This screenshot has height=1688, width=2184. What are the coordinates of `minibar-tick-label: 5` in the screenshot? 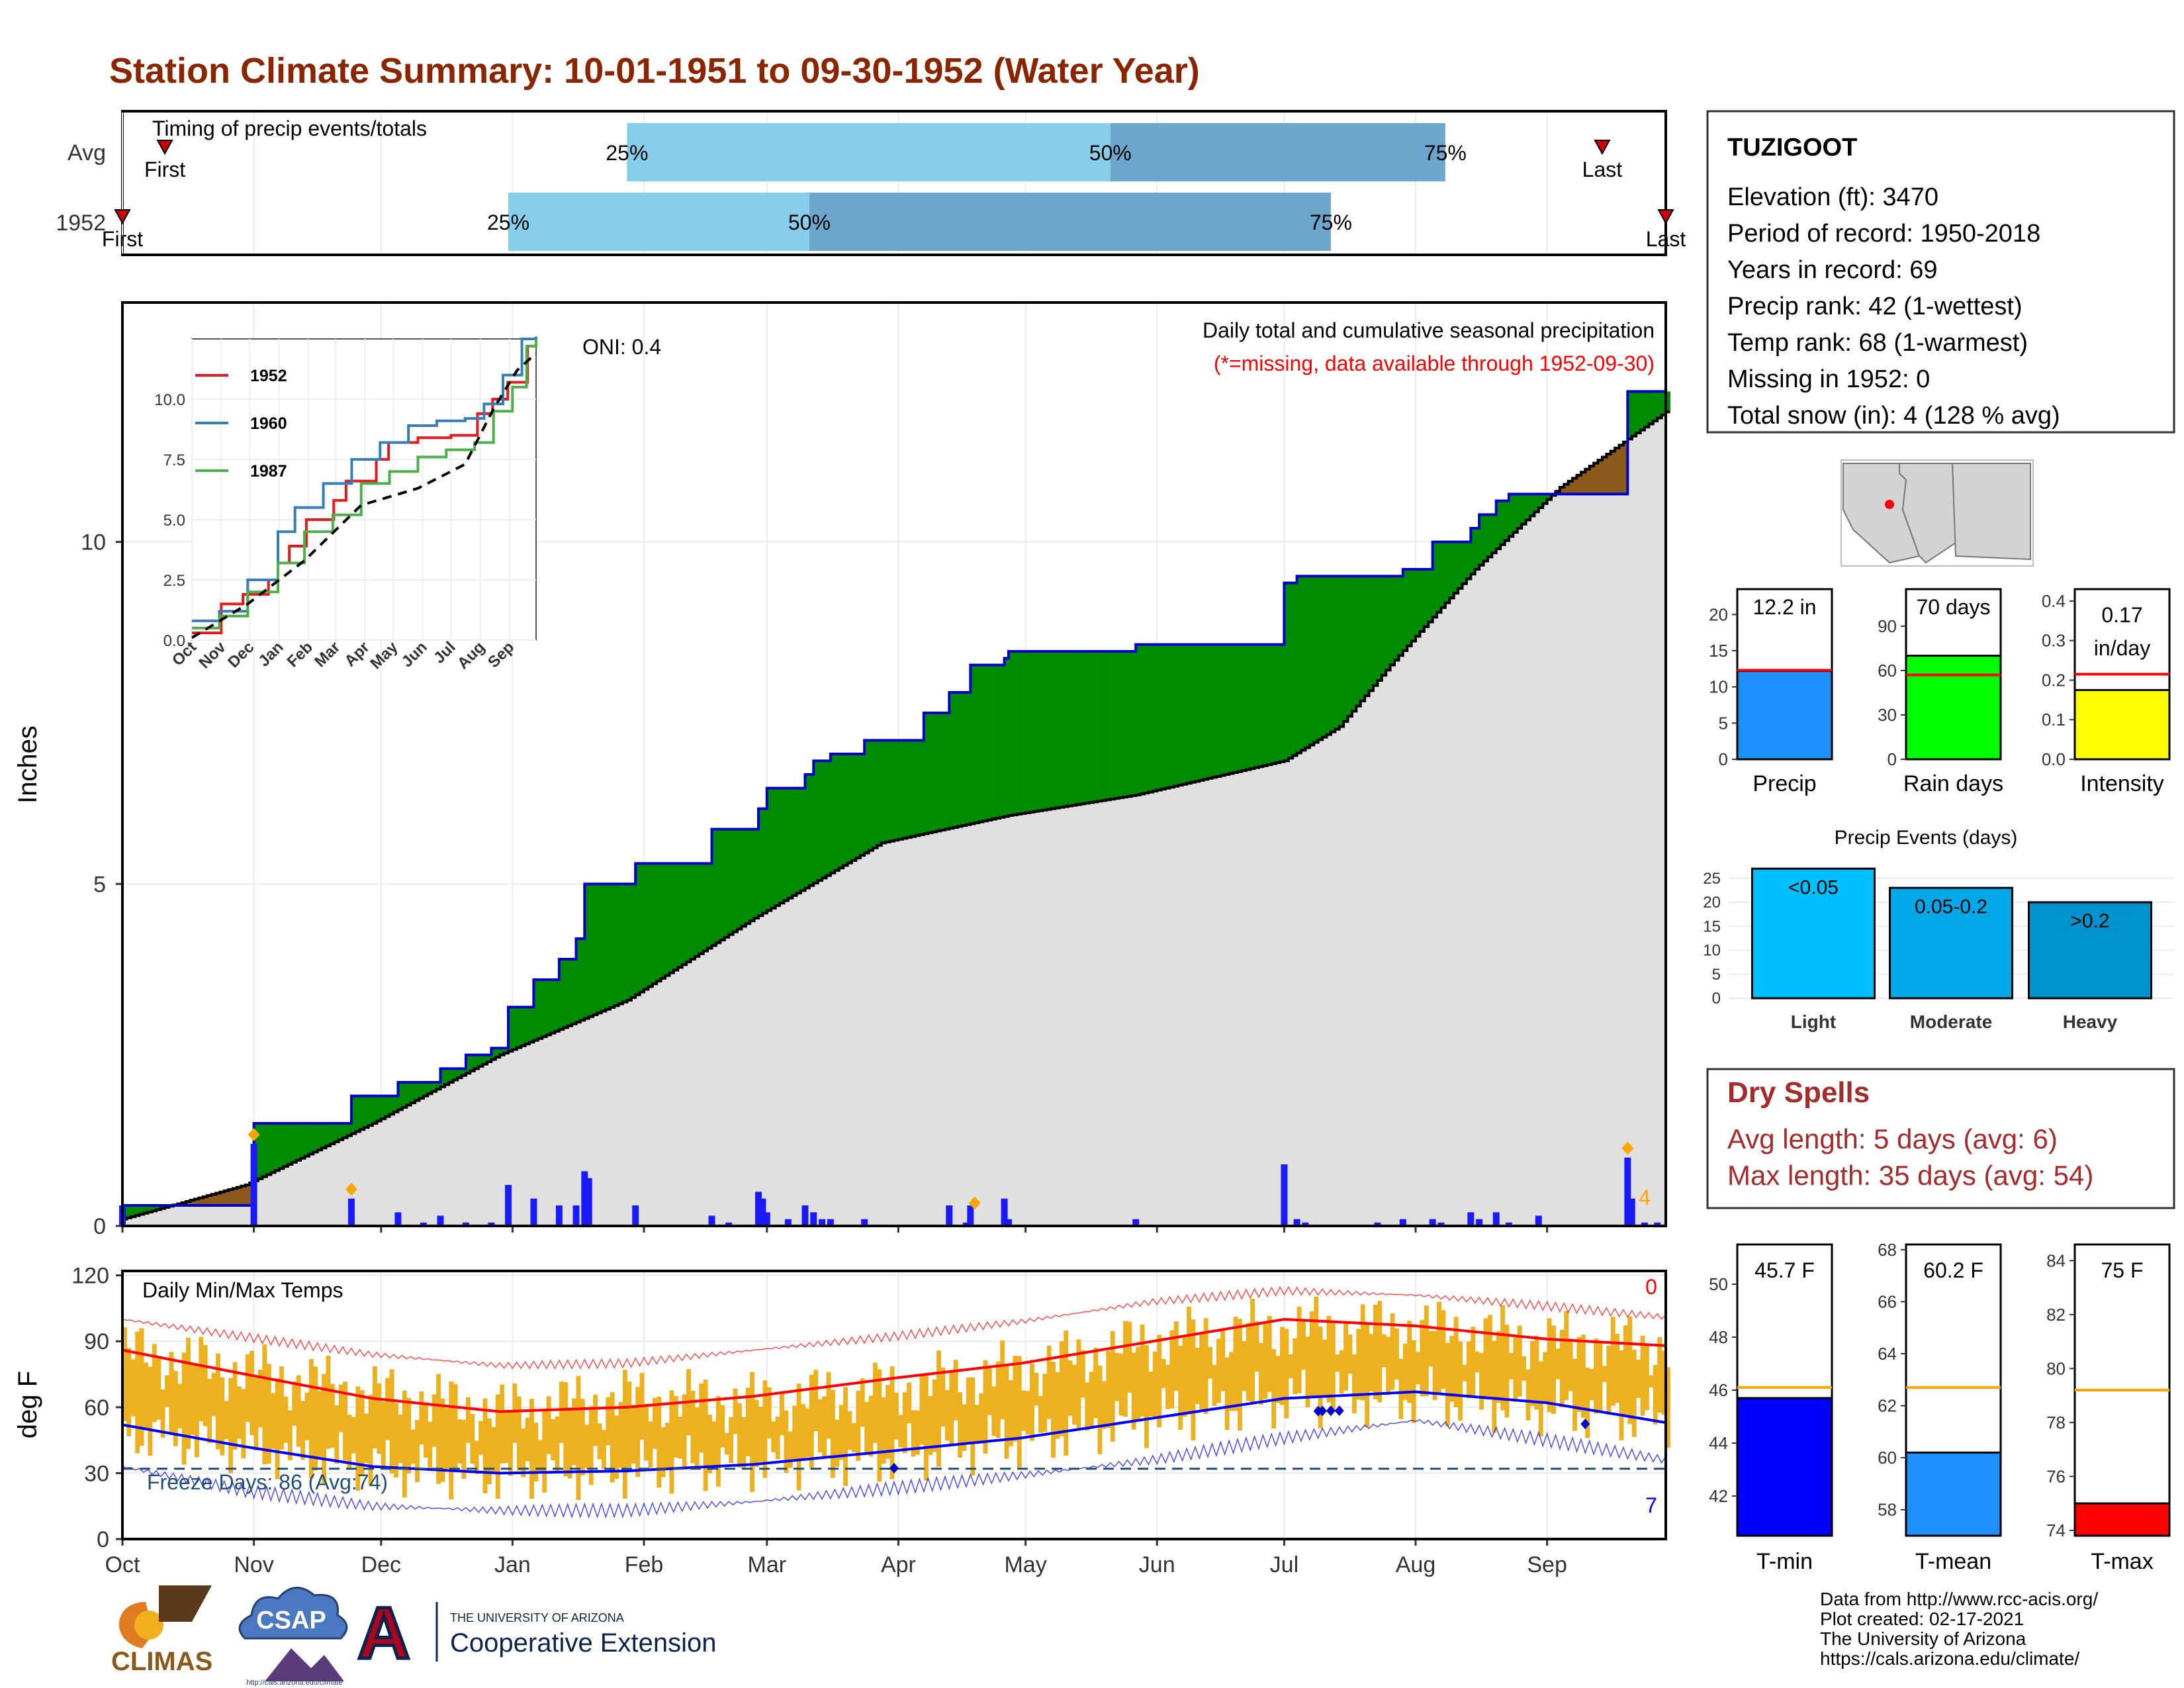 It's located at (1723, 723).